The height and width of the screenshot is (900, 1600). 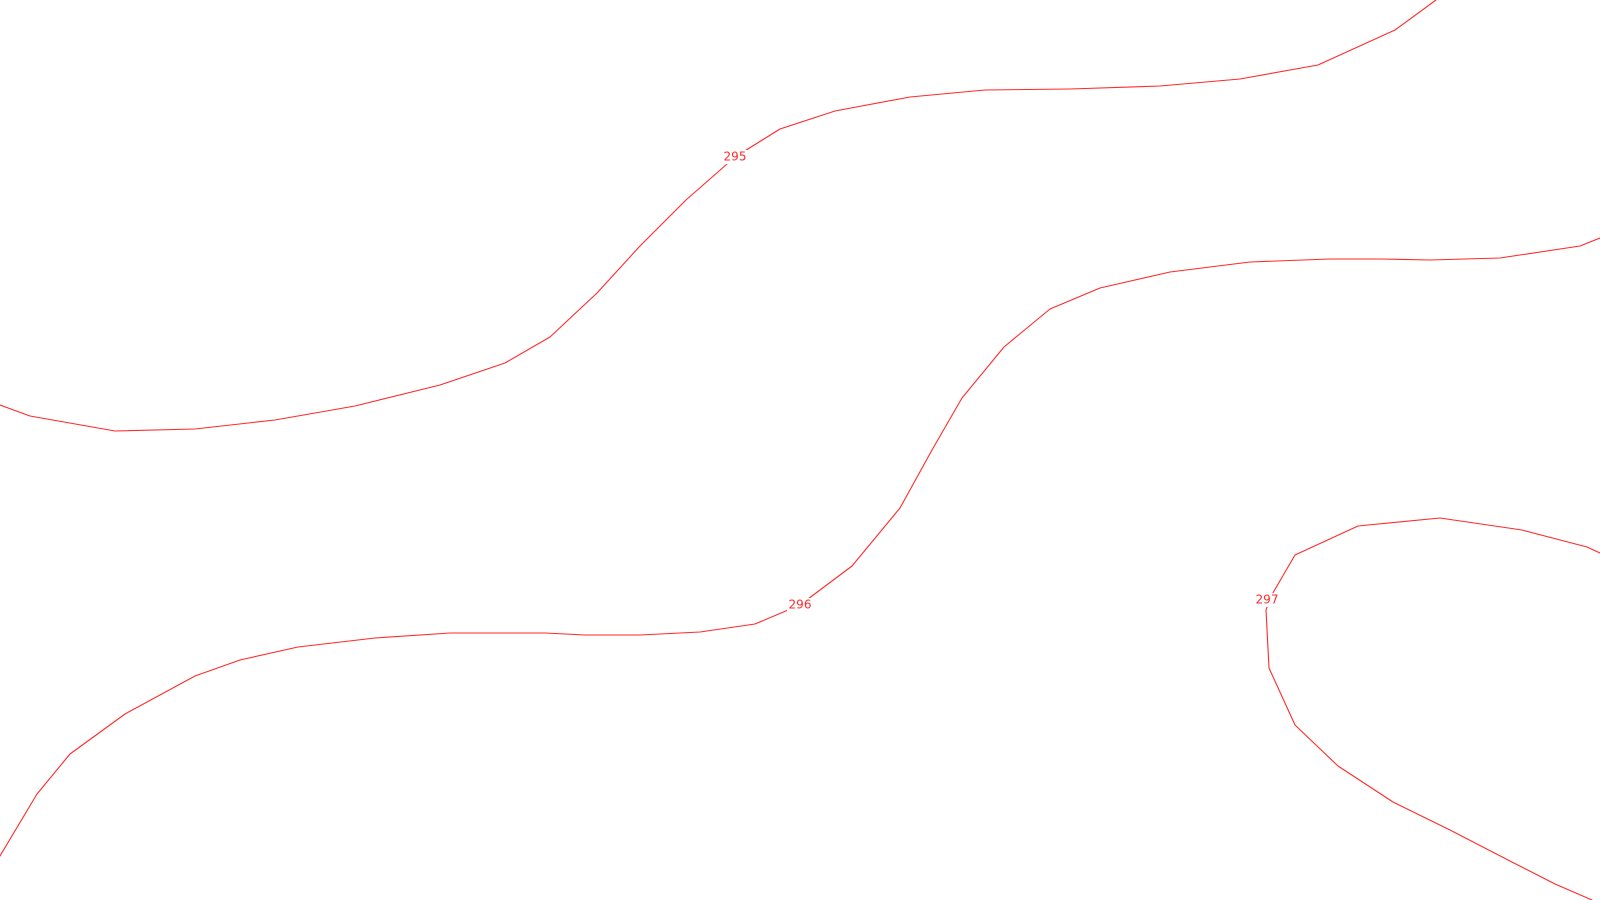 I want to click on contour-297: 297, so click(x=1427, y=708).